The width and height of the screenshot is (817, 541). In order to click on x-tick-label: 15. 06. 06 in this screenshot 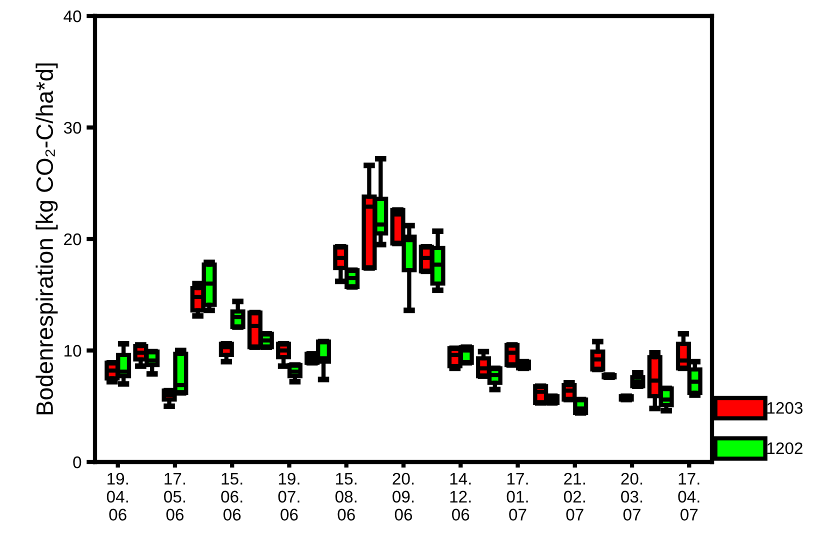, I will do `click(231, 497)`.